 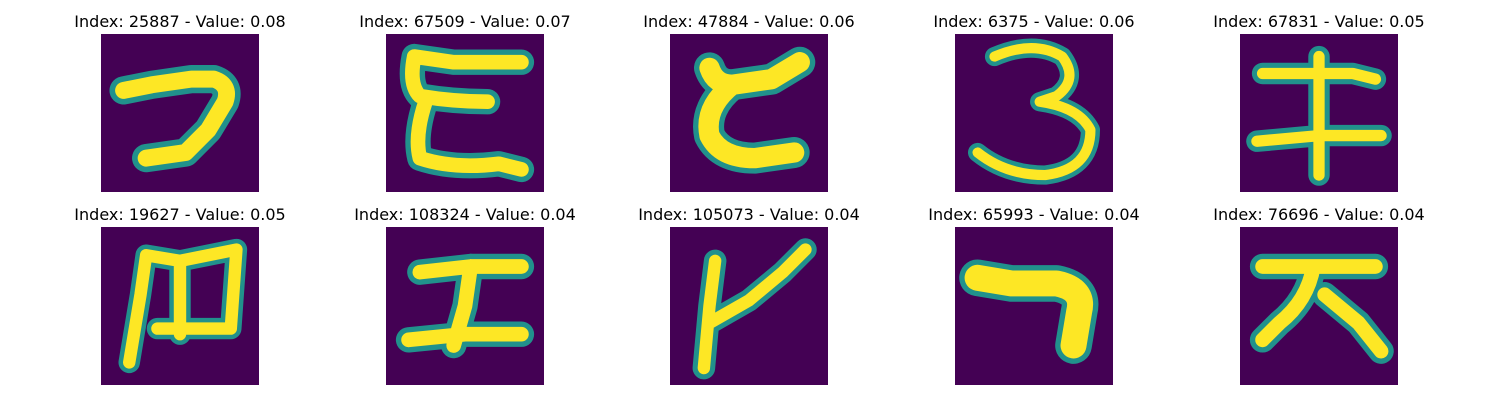 I want to click on image-panel-5: Index: 67831 - Value: 0.05, so click(x=1319, y=107).